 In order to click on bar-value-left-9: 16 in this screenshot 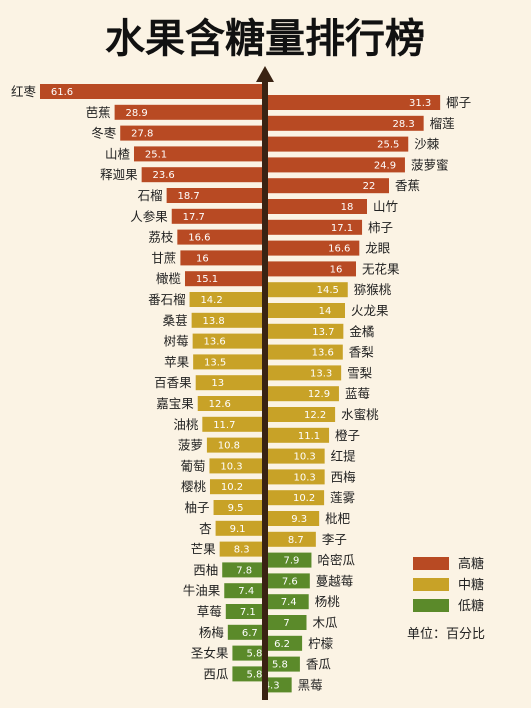, I will do `click(202, 258)`.